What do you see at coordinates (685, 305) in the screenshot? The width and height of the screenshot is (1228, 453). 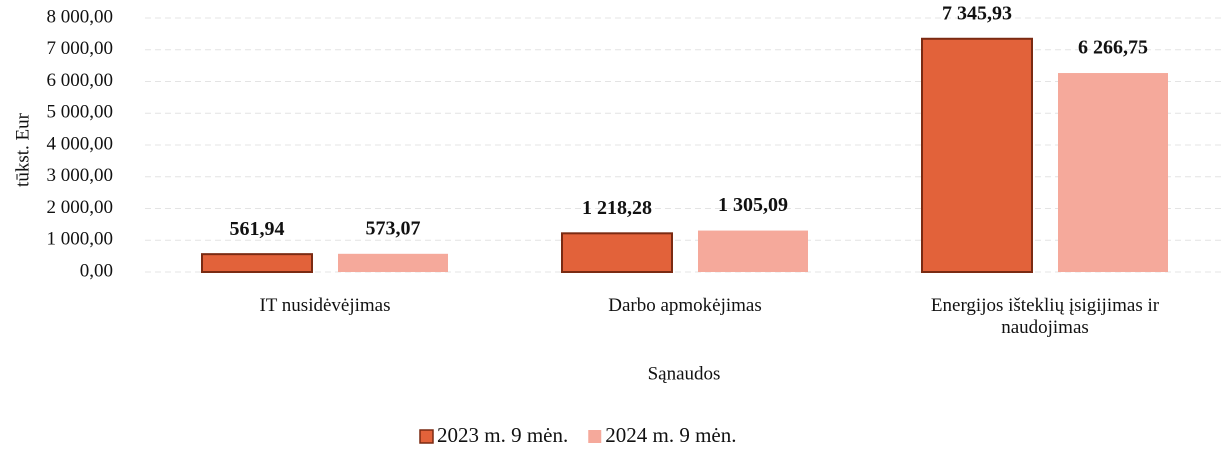 I see `x-tick-label: Darbo apmokėjimas` at bounding box center [685, 305].